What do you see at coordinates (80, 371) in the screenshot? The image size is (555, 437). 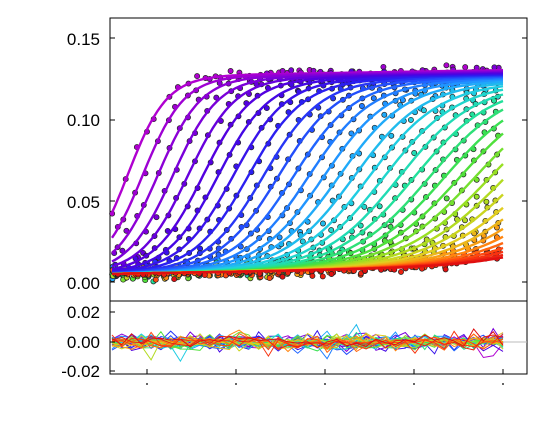 I see `resid-y-tick-label-neg-0-02: -0.02` at bounding box center [80, 371].